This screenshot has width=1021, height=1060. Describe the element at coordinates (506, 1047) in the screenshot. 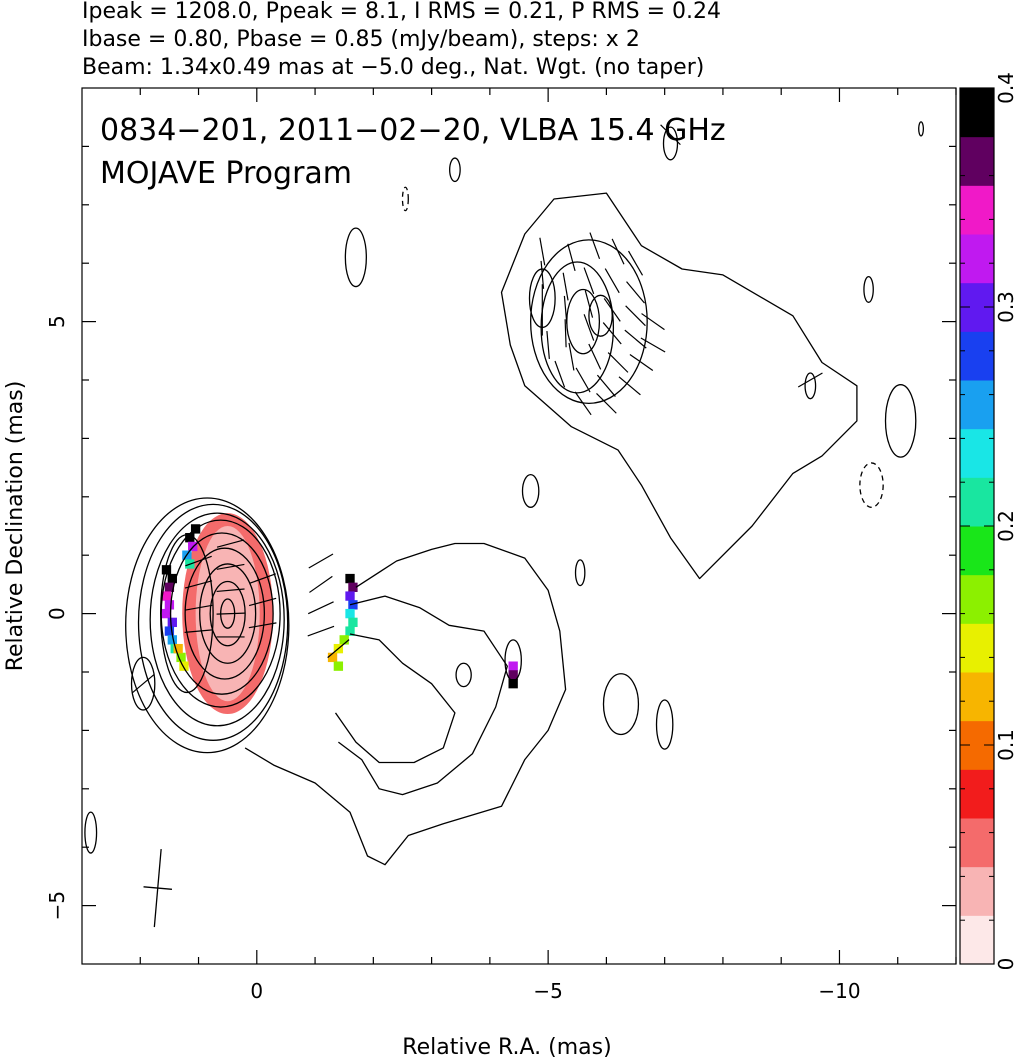

I see `x-axis-label: Relative R.A. (mas)` at that location.